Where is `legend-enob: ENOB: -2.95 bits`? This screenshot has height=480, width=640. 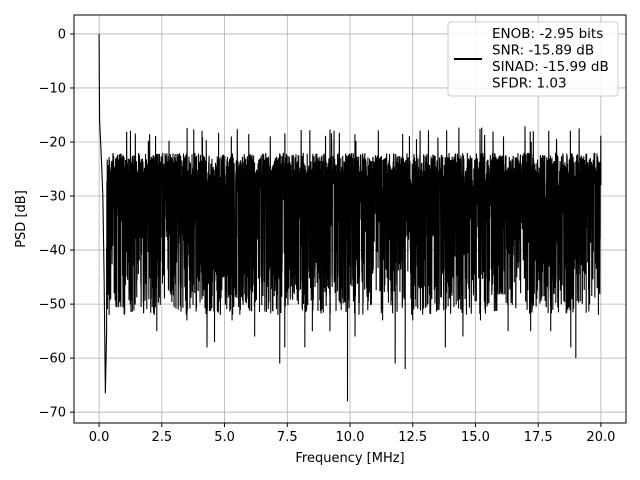 legend-enob: ENOB: -2.95 bits is located at coordinates (547, 34).